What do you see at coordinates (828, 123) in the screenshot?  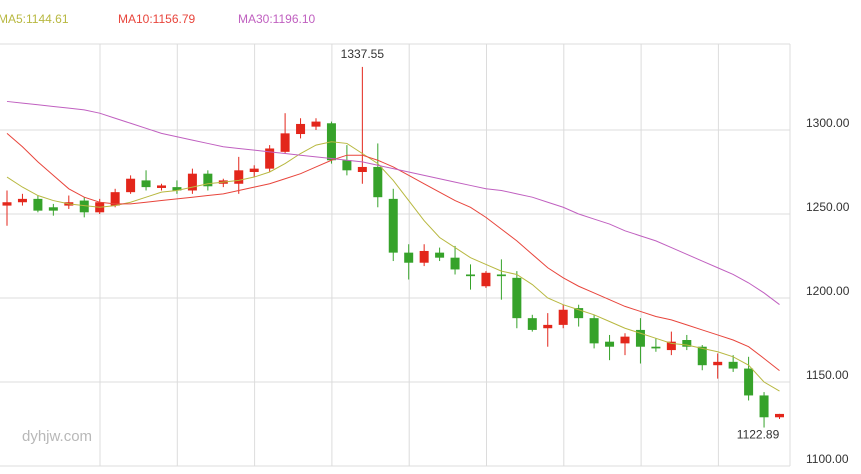 I see `y-tick-label: 1300.00` at bounding box center [828, 123].